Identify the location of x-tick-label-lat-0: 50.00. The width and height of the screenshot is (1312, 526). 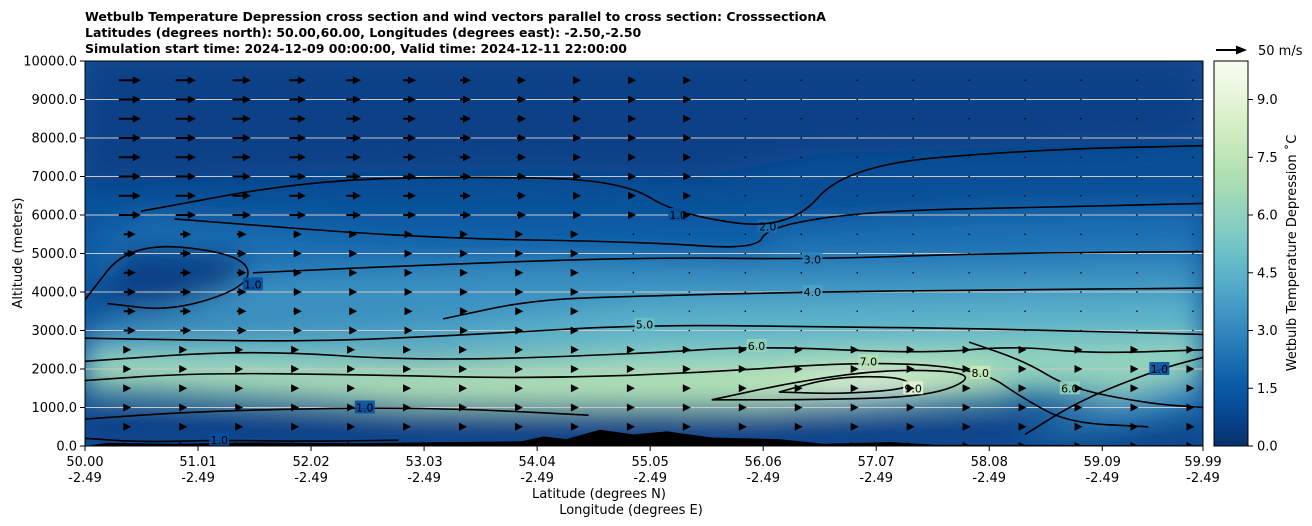
(84, 462).